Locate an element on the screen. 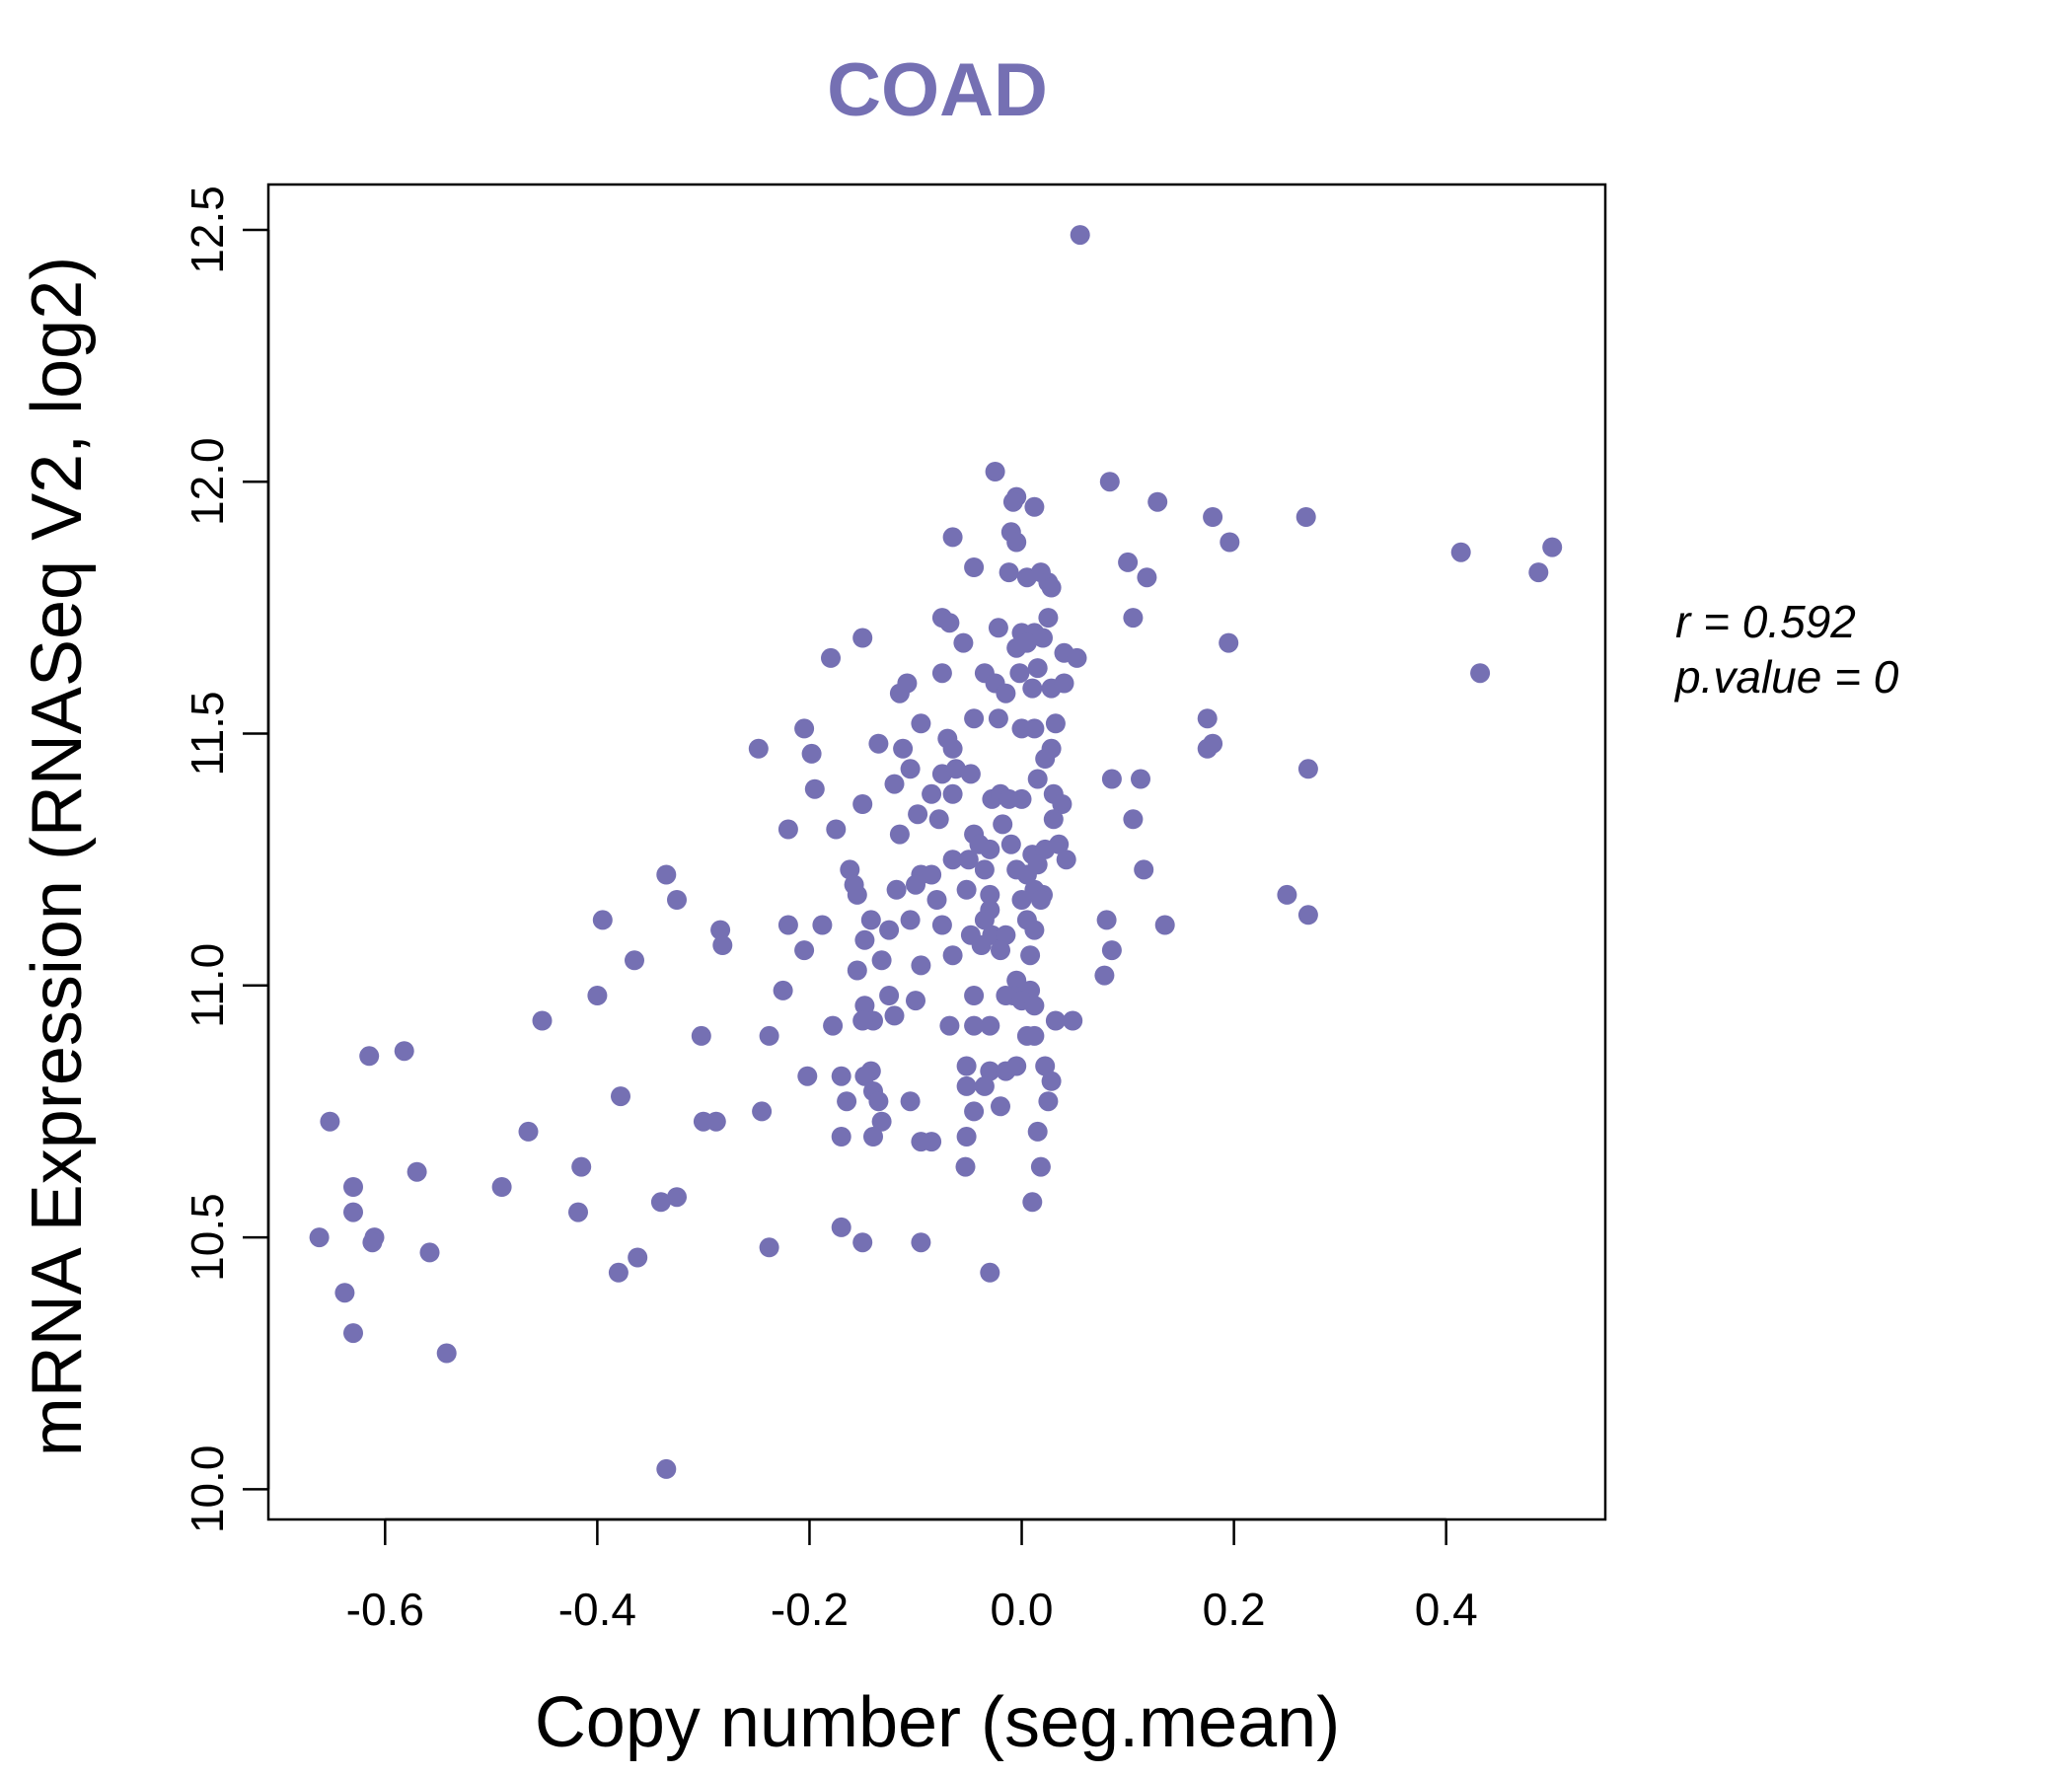  x-tick-label: 0.2 is located at coordinates (1234, 1610).